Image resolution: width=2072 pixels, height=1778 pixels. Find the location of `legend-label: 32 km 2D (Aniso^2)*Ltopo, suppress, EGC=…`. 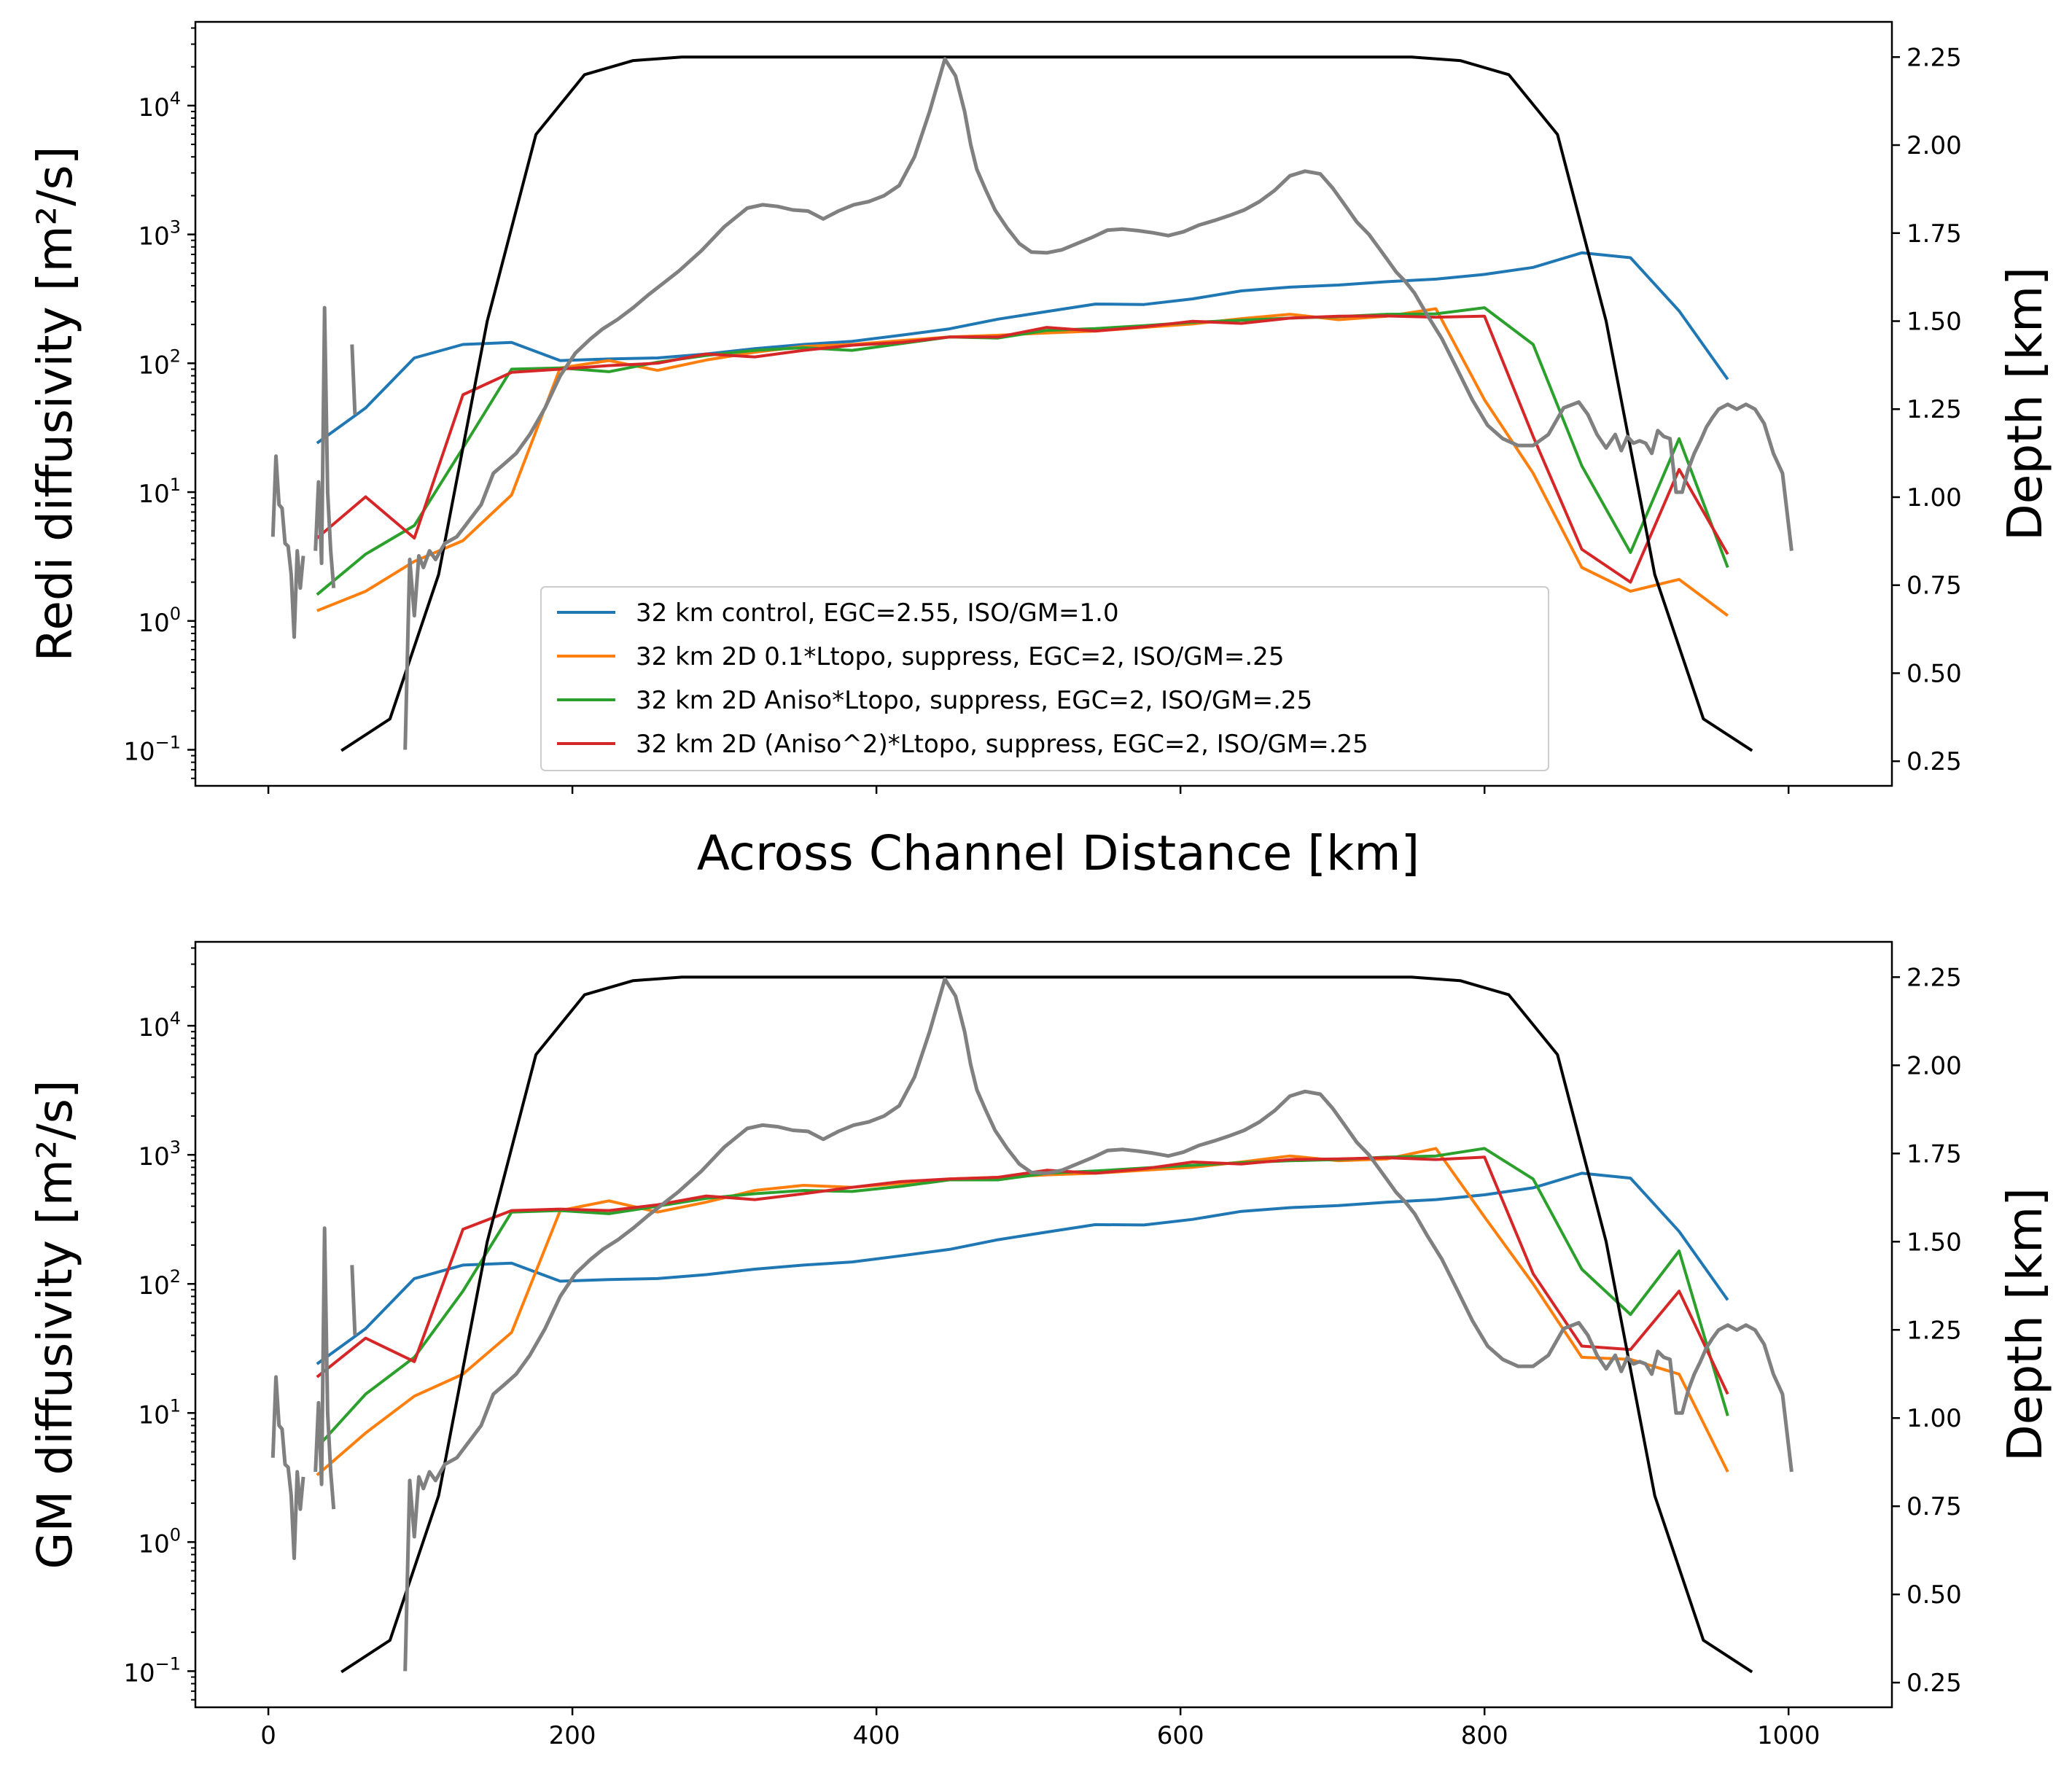

legend-label: 32 km 2D (Aniso^2)*Ltopo, suppress, EGC=… is located at coordinates (1002, 745).